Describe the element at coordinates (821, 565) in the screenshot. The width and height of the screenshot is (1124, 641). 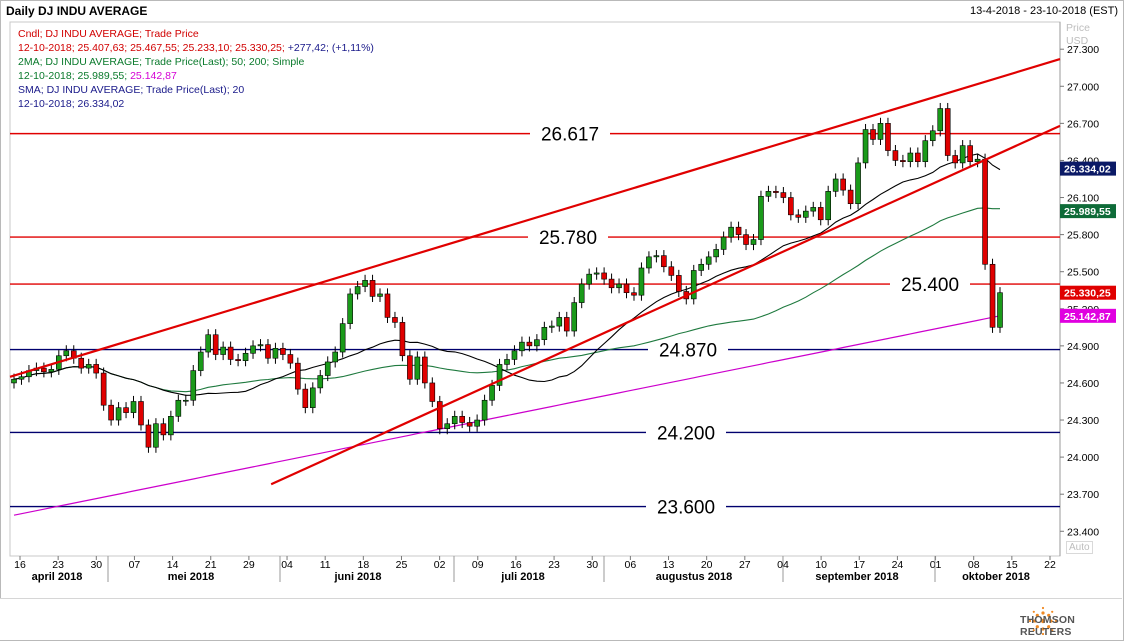
I see `x-tick-label: 10` at that location.